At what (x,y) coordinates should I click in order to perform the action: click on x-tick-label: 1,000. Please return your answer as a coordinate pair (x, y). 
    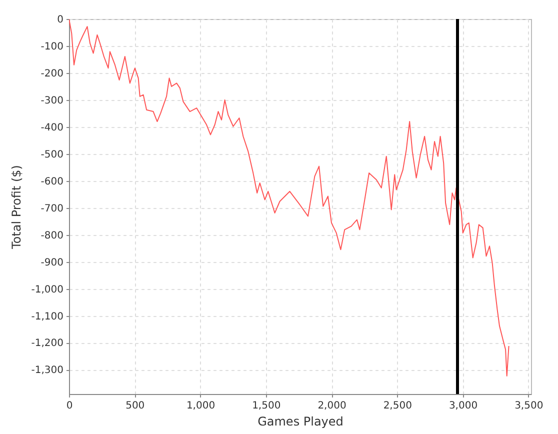
    Looking at the image, I should click on (201, 406).